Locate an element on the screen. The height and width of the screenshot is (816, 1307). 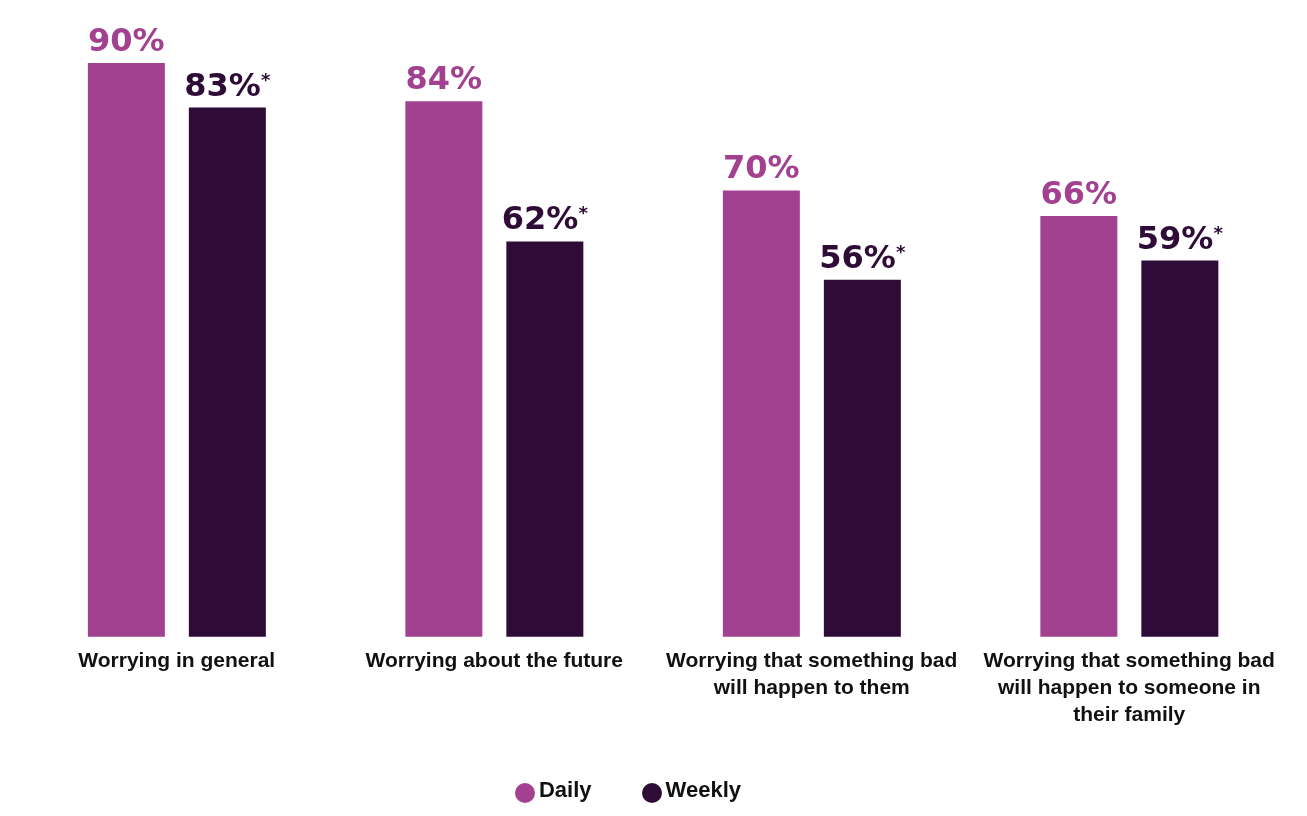
data-label: 66% is located at coordinates (1079, 192).